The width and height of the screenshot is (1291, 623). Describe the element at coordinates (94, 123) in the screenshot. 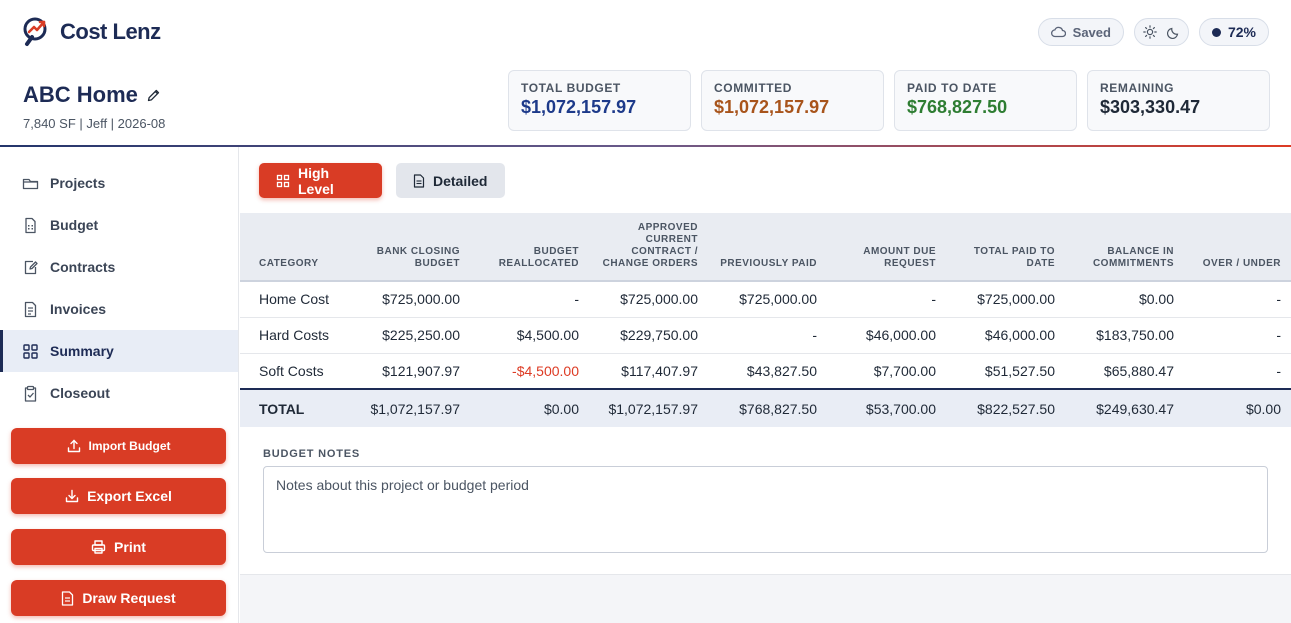

I see `project-meta: 7,840 SF | Jeff | 2026-08` at that location.